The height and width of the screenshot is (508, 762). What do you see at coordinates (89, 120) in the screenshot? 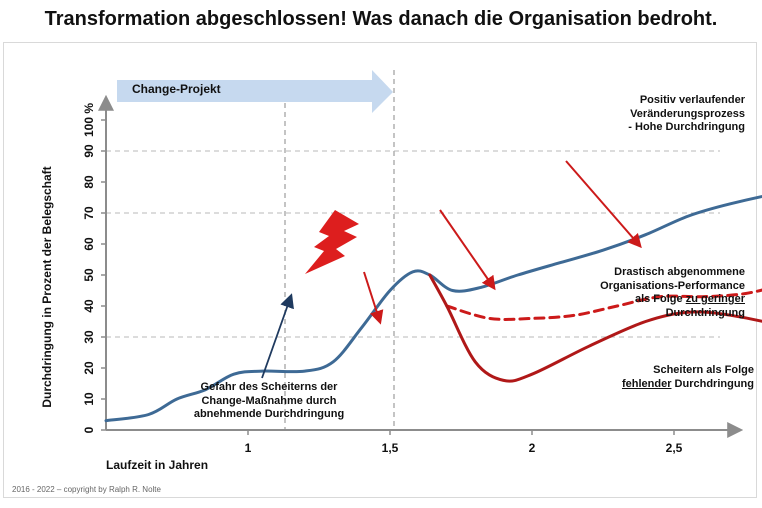
I see `y-tick-label: 100 %` at bounding box center [89, 120].